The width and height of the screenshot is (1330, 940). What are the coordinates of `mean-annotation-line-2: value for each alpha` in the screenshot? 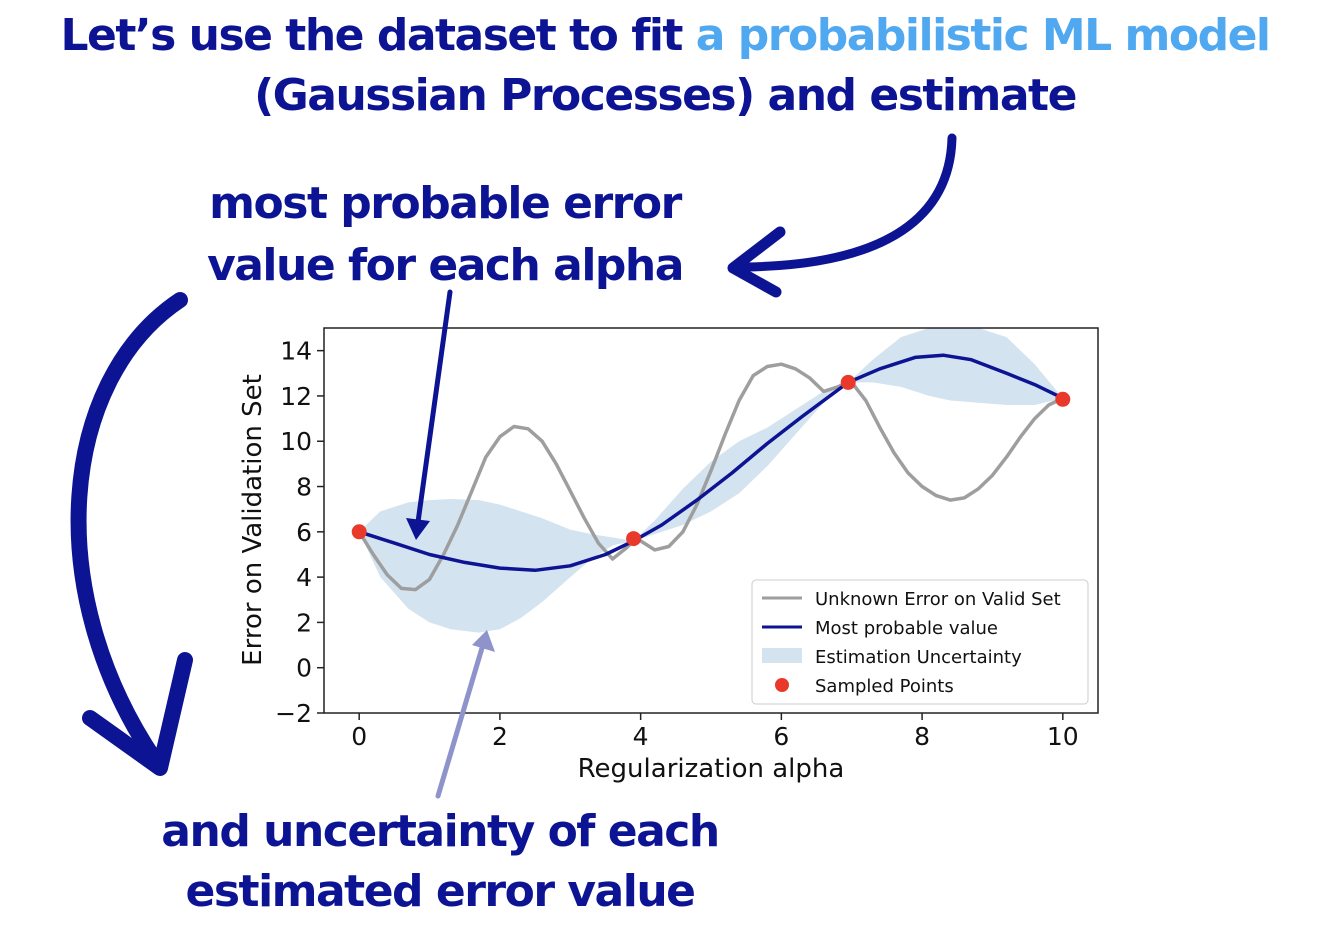 It's located at (445, 265).